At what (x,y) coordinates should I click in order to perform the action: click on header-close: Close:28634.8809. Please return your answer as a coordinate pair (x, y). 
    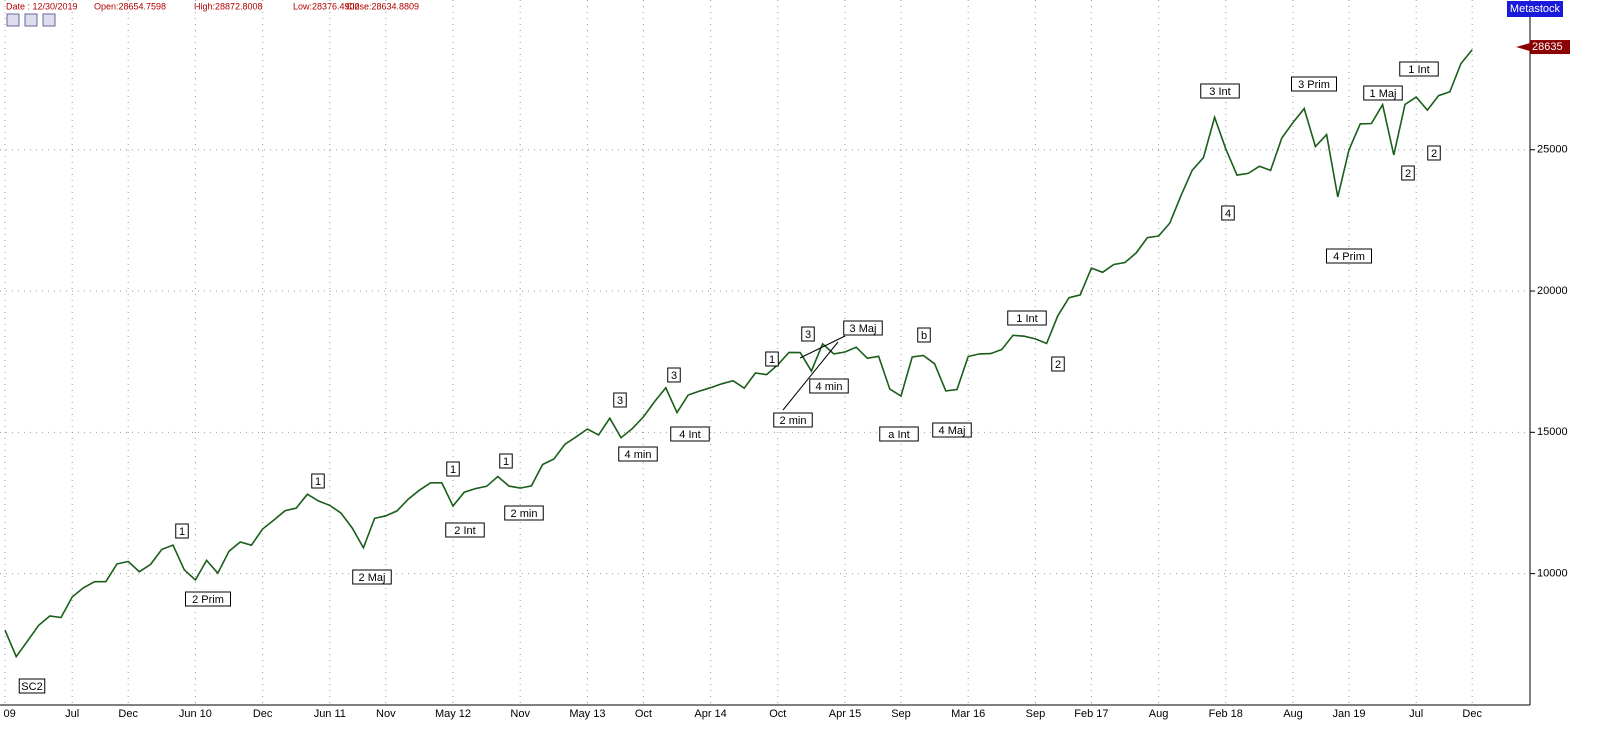
    Looking at the image, I should click on (382, 6).